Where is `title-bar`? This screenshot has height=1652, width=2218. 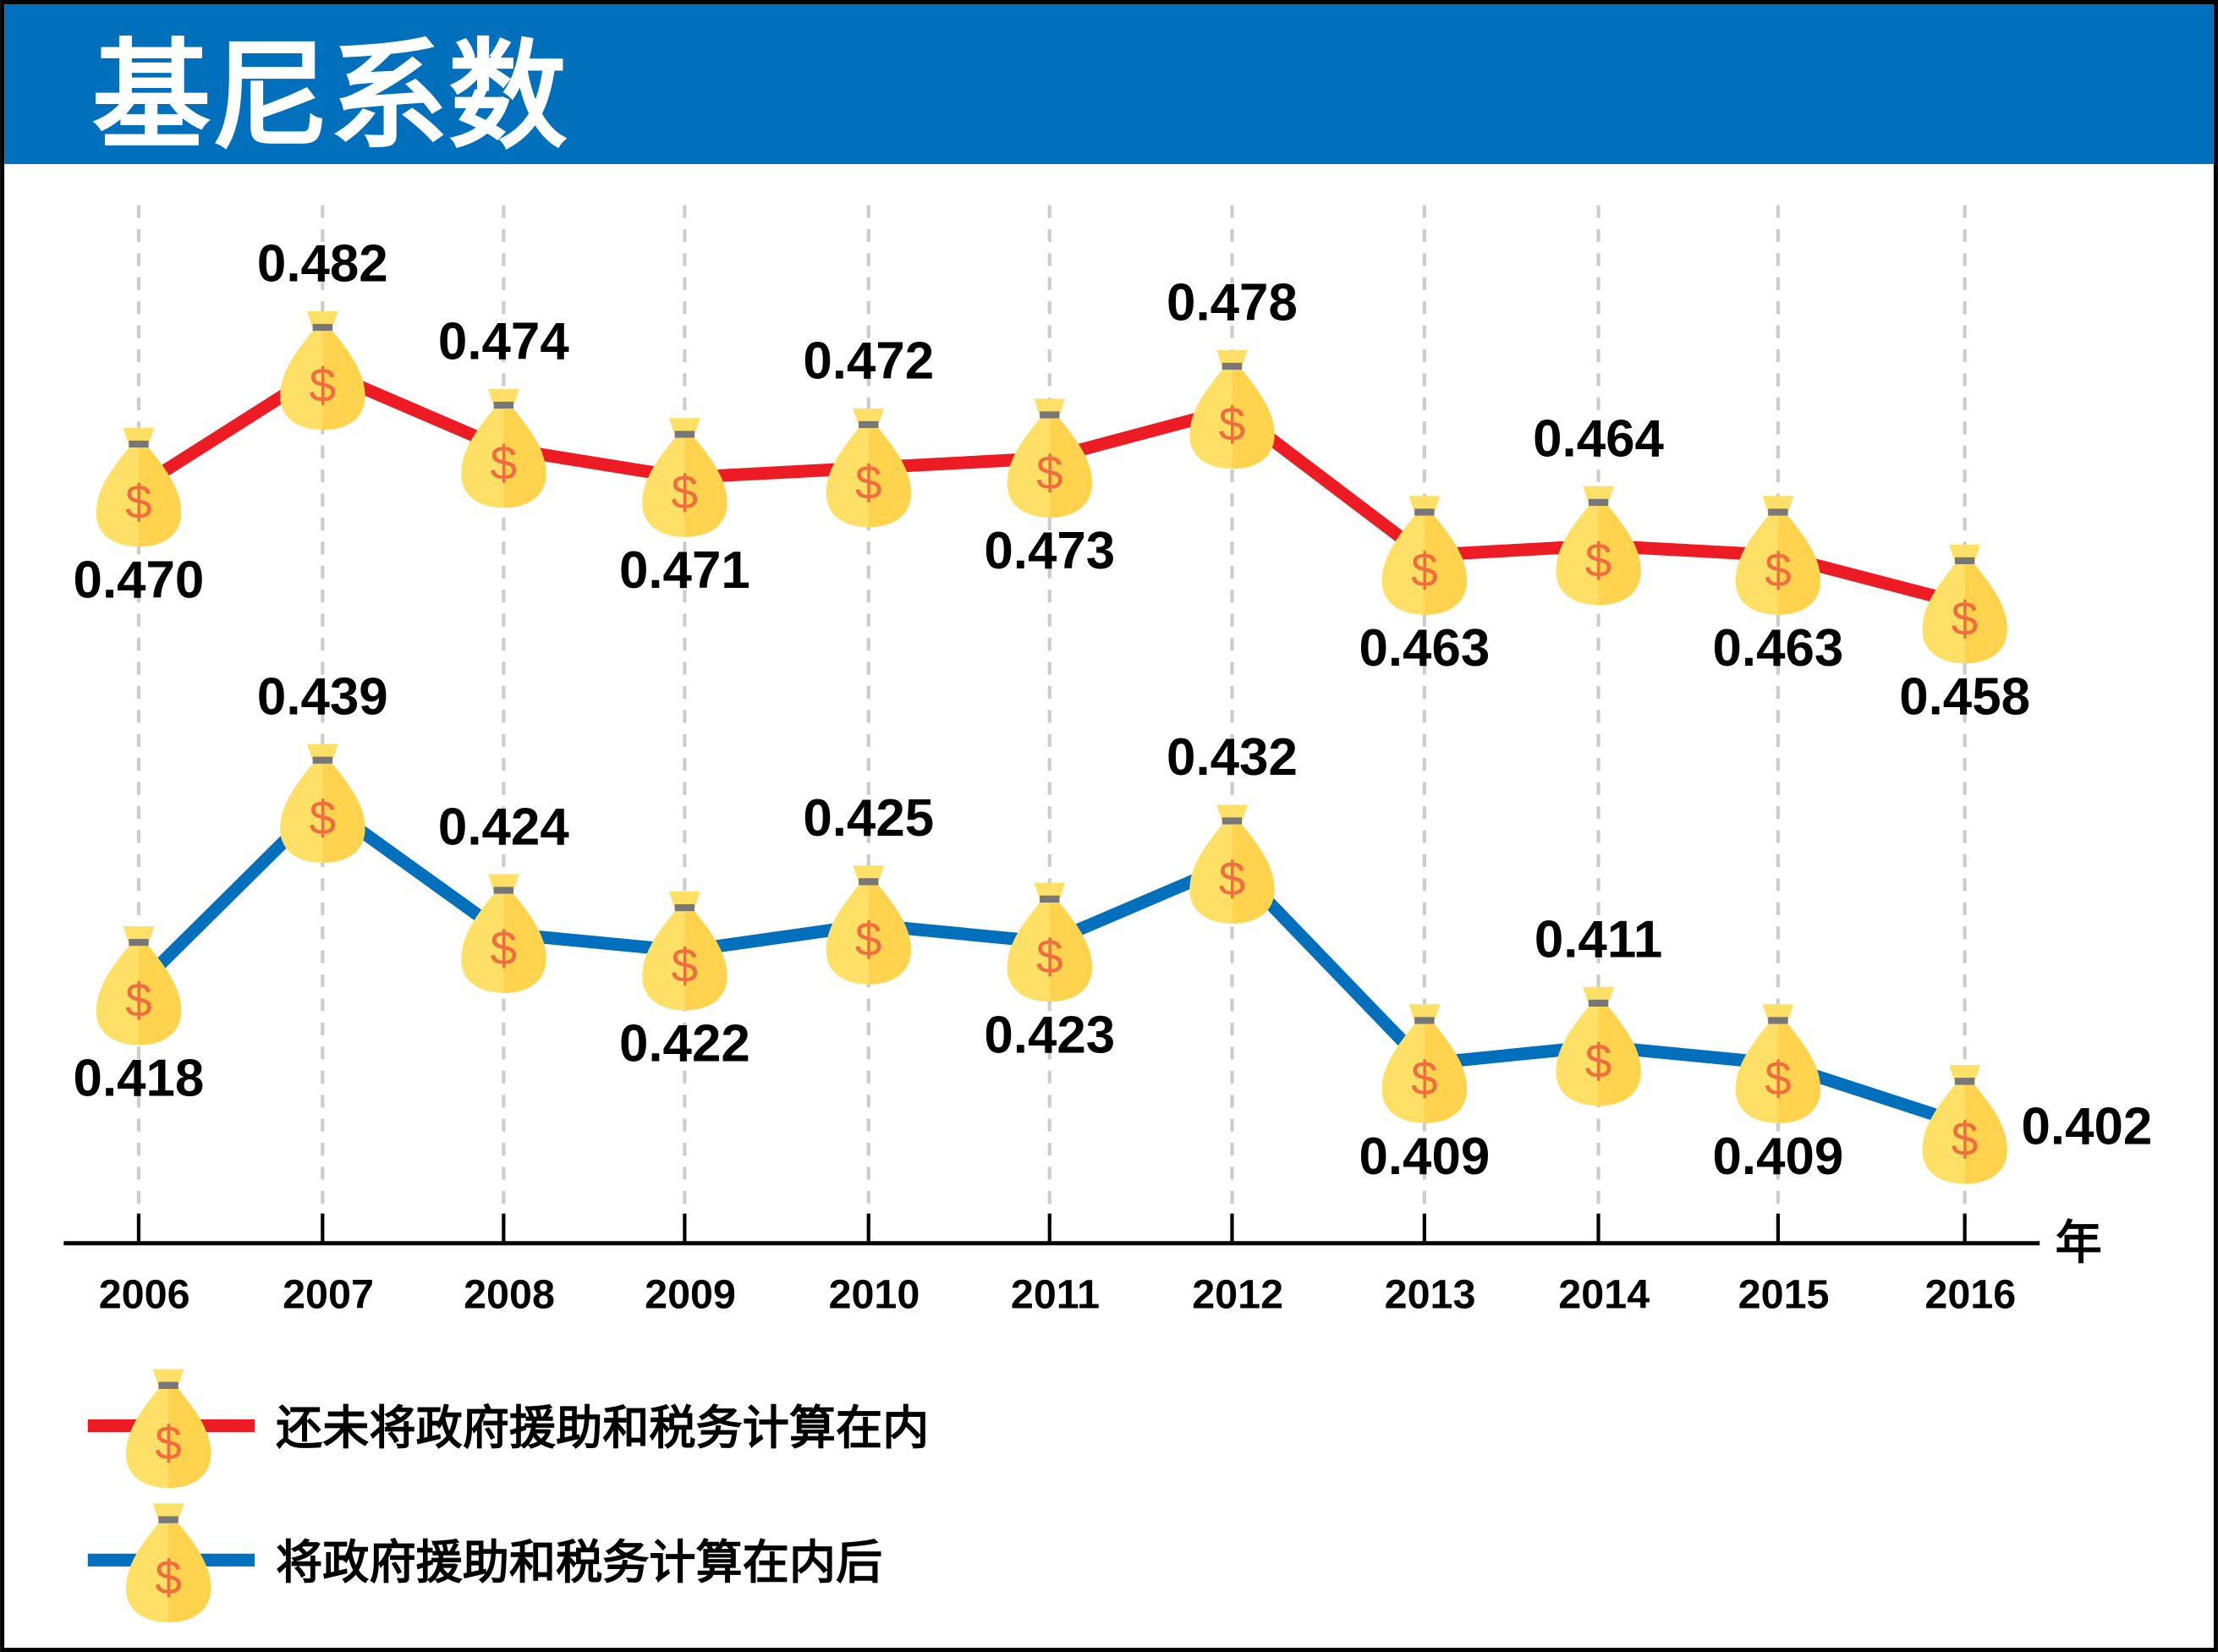
title-bar is located at coordinates (1109, 84).